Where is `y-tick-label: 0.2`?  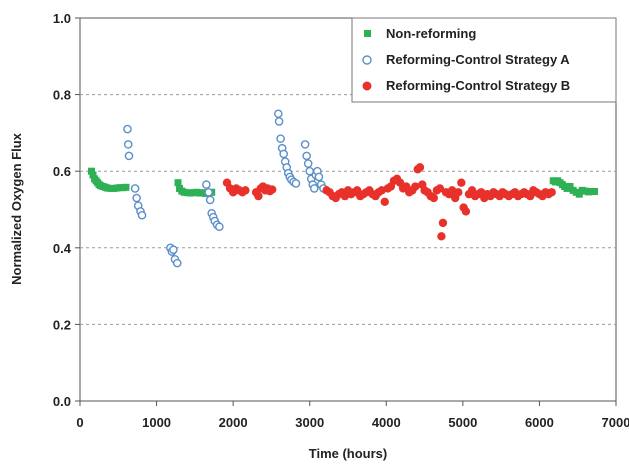
y-tick-label: 0.2 is located at coordinates (62, 324).